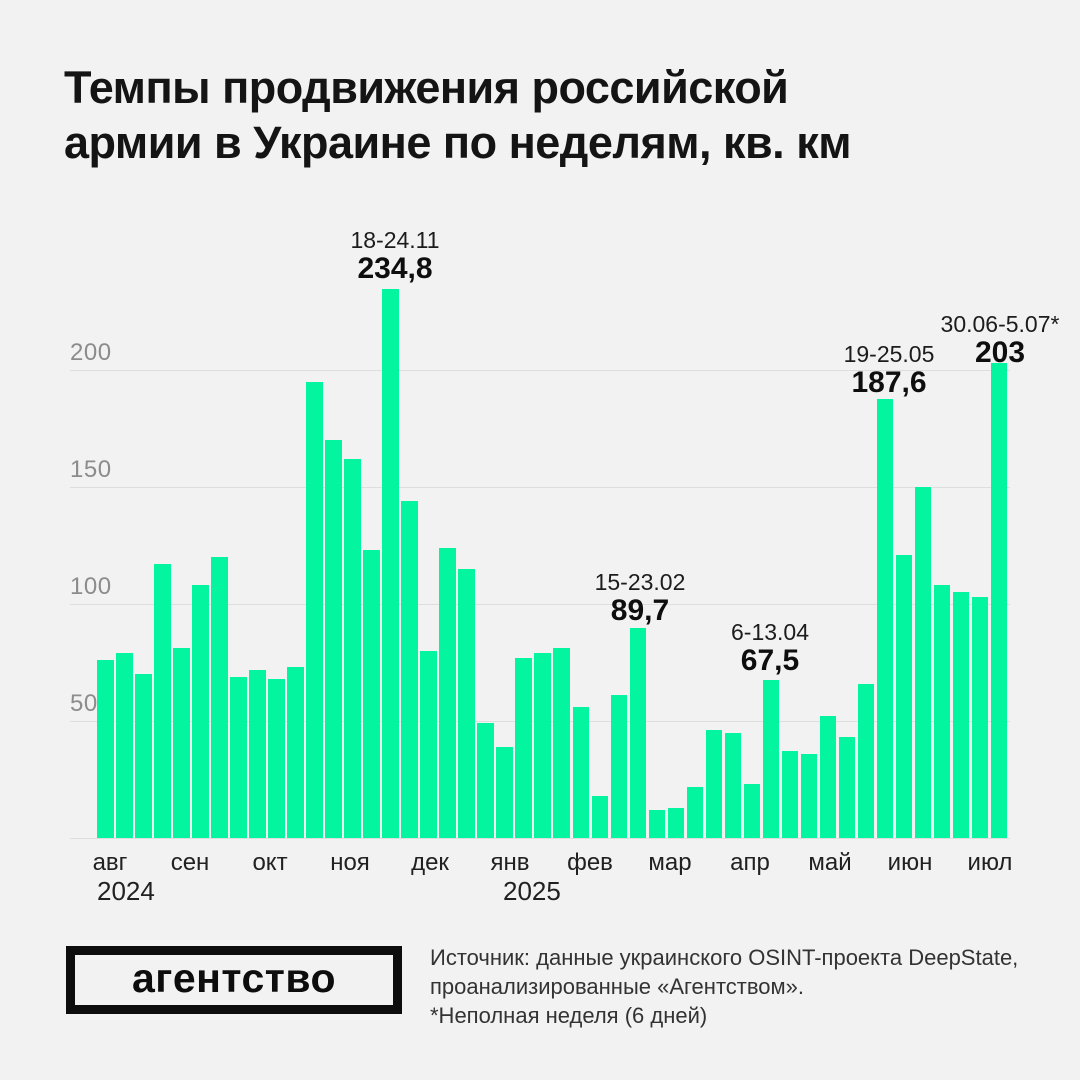 The height and width of the screenshot is (1080, 1080). Describe the element at coordinates (1000, 324) in the screenshot. I see `annotation-date: 30.06-5.07*` at that location.